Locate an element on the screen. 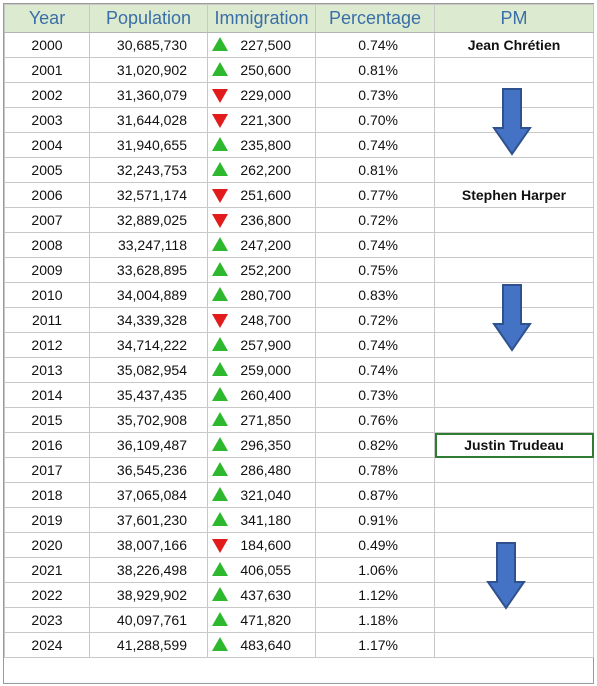  population-cell: 38,007,166 is located at coordinates (148, 545).